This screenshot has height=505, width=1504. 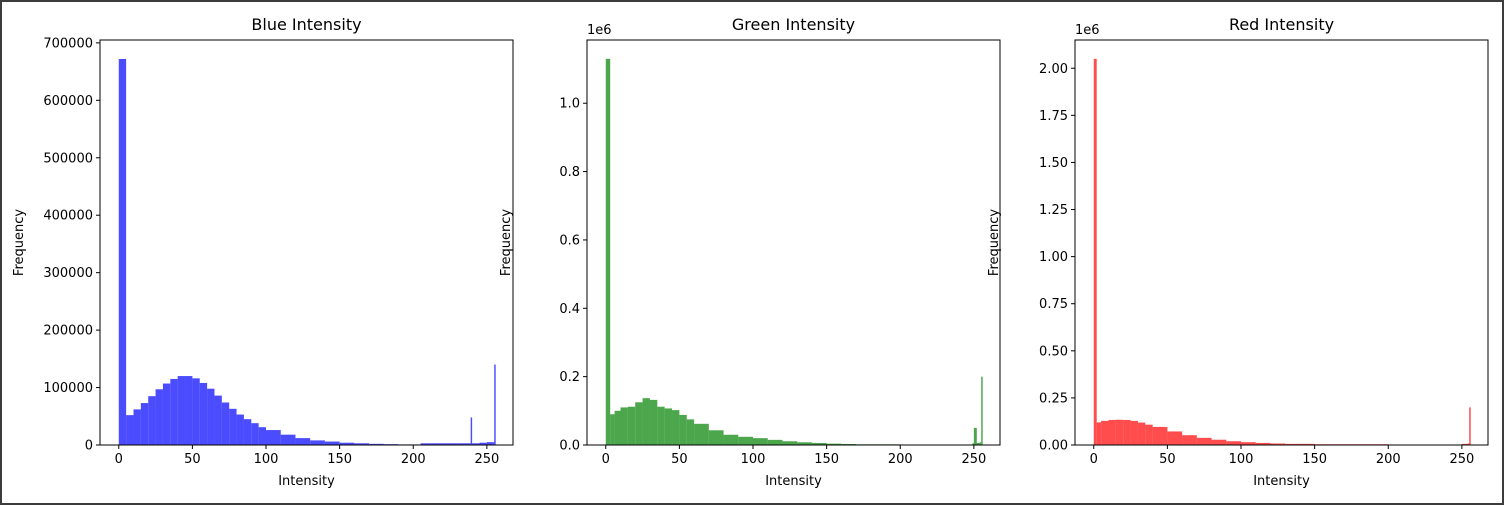 What do you see at coordinates (19, 242) in the screenshot?
I see `y-axis-label: Frequency` at bounding box center [19, 242].